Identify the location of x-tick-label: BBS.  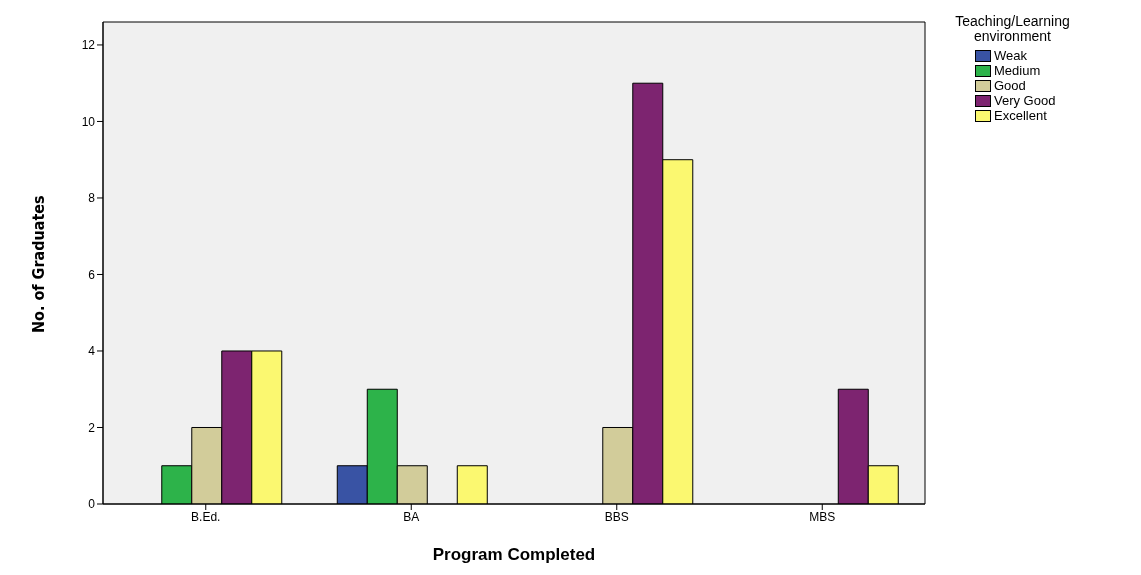
(616, 516).